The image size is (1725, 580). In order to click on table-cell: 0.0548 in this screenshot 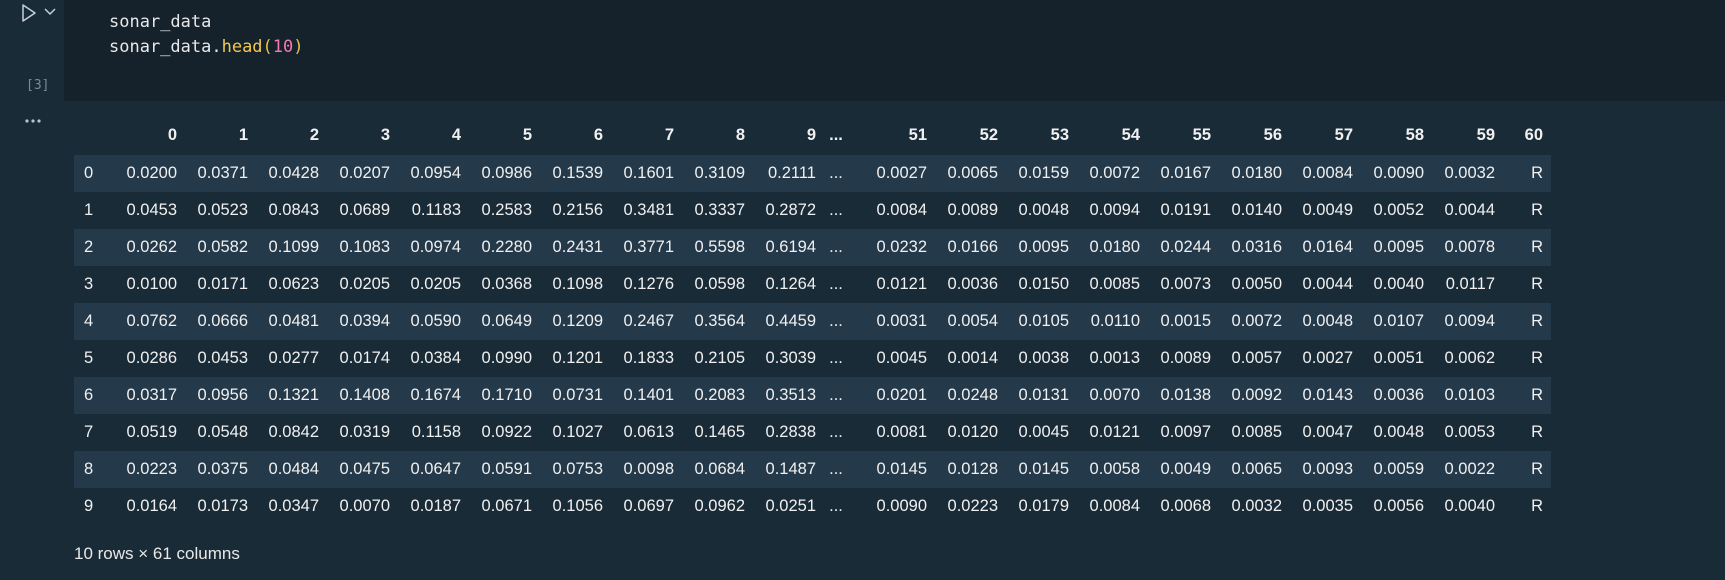, I will do `click(222, 432)`.